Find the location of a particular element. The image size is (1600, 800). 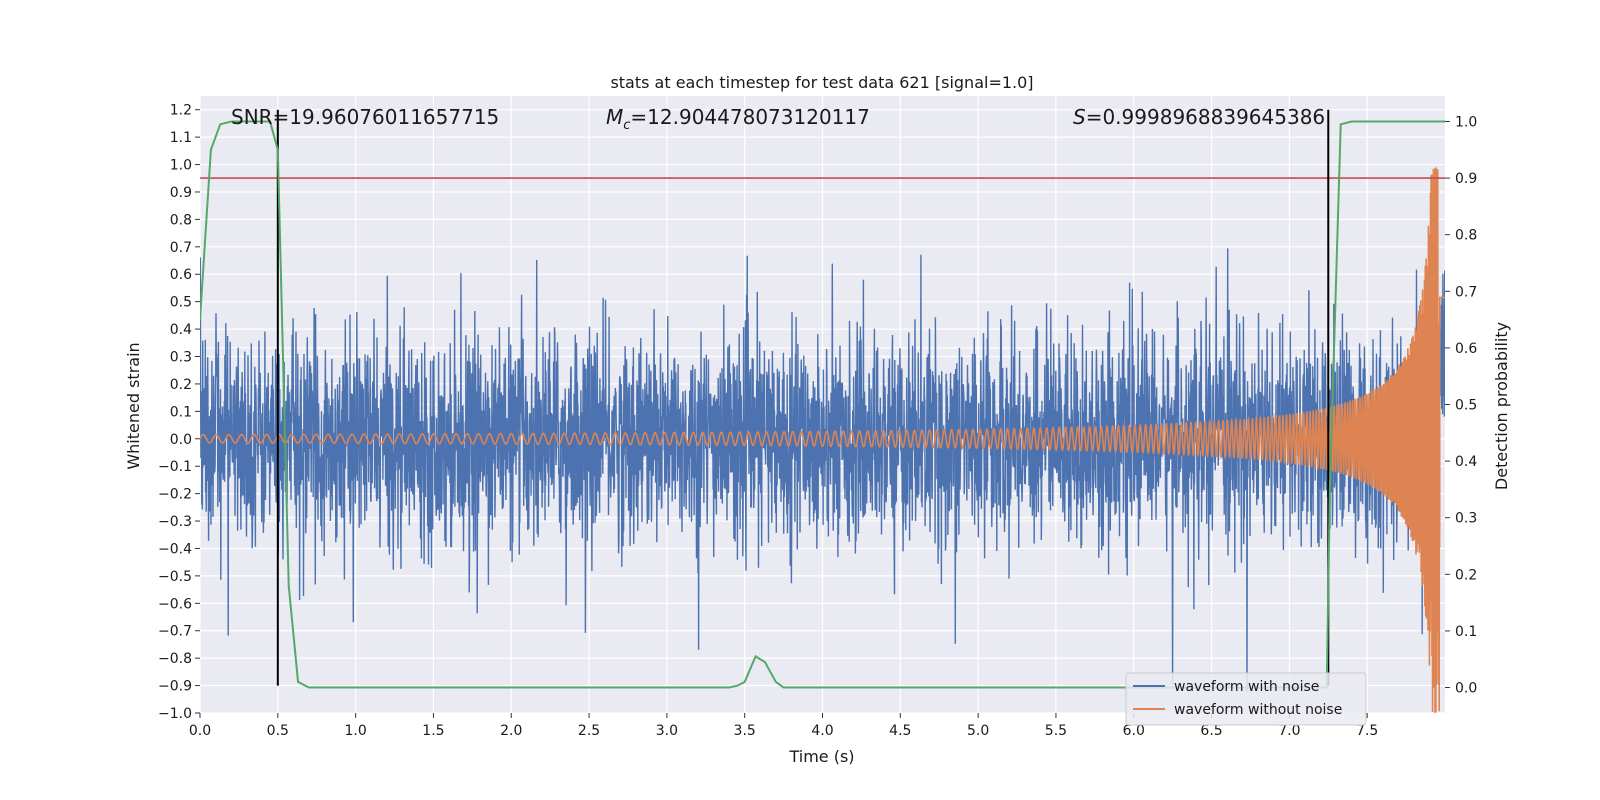

y-tick-label: 0.8 is located at coordinates (181, 220).